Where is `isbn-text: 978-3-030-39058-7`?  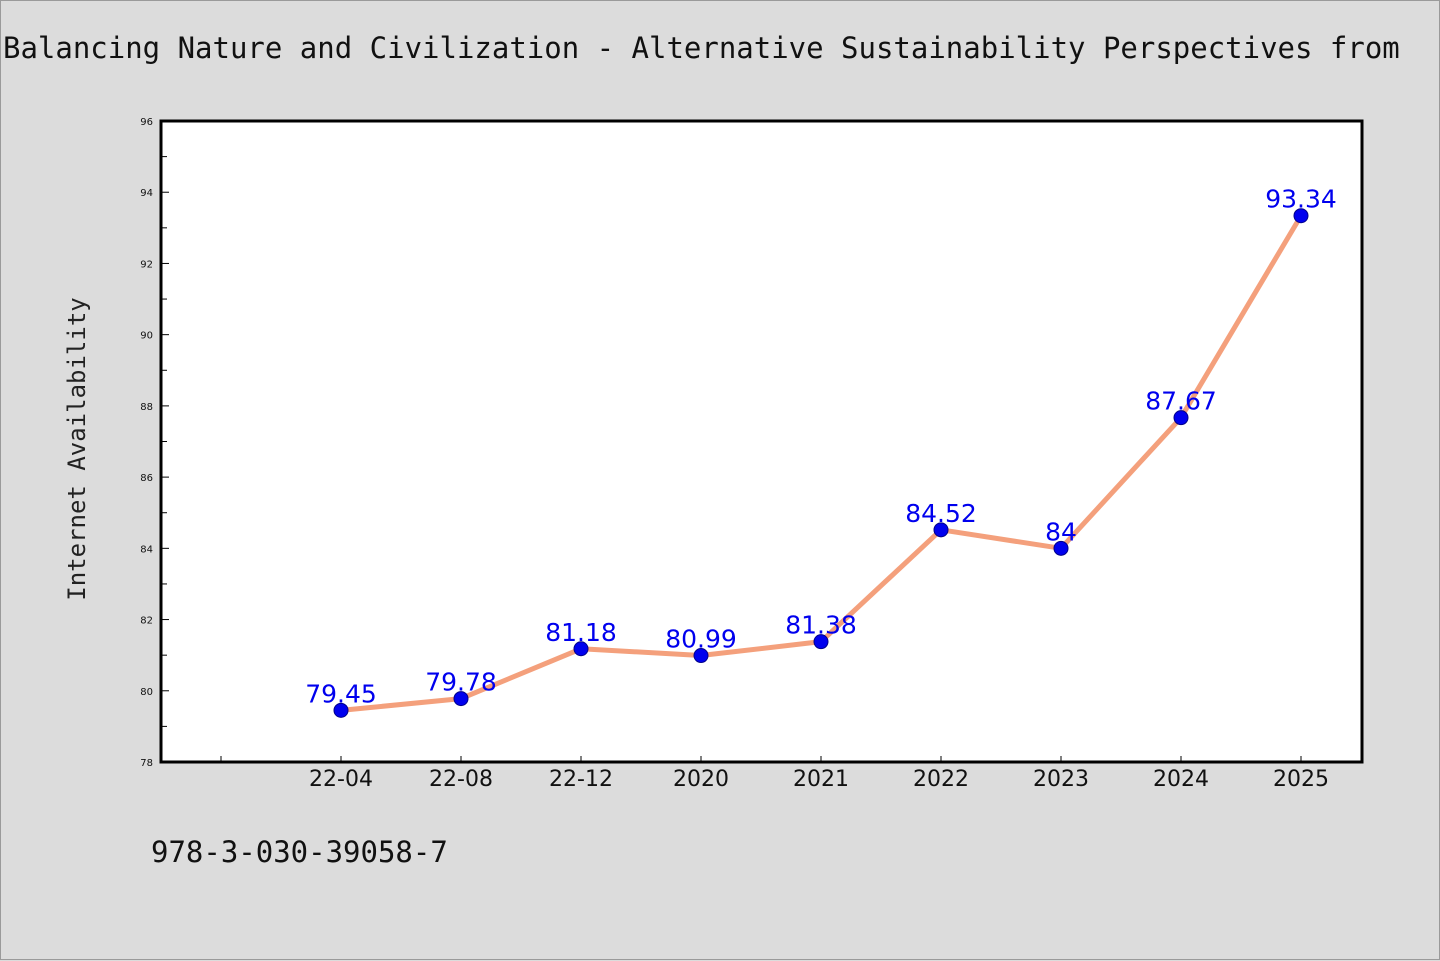 isbn-text: 978-3-030-39058-7 is located at coordinates (299, 852).